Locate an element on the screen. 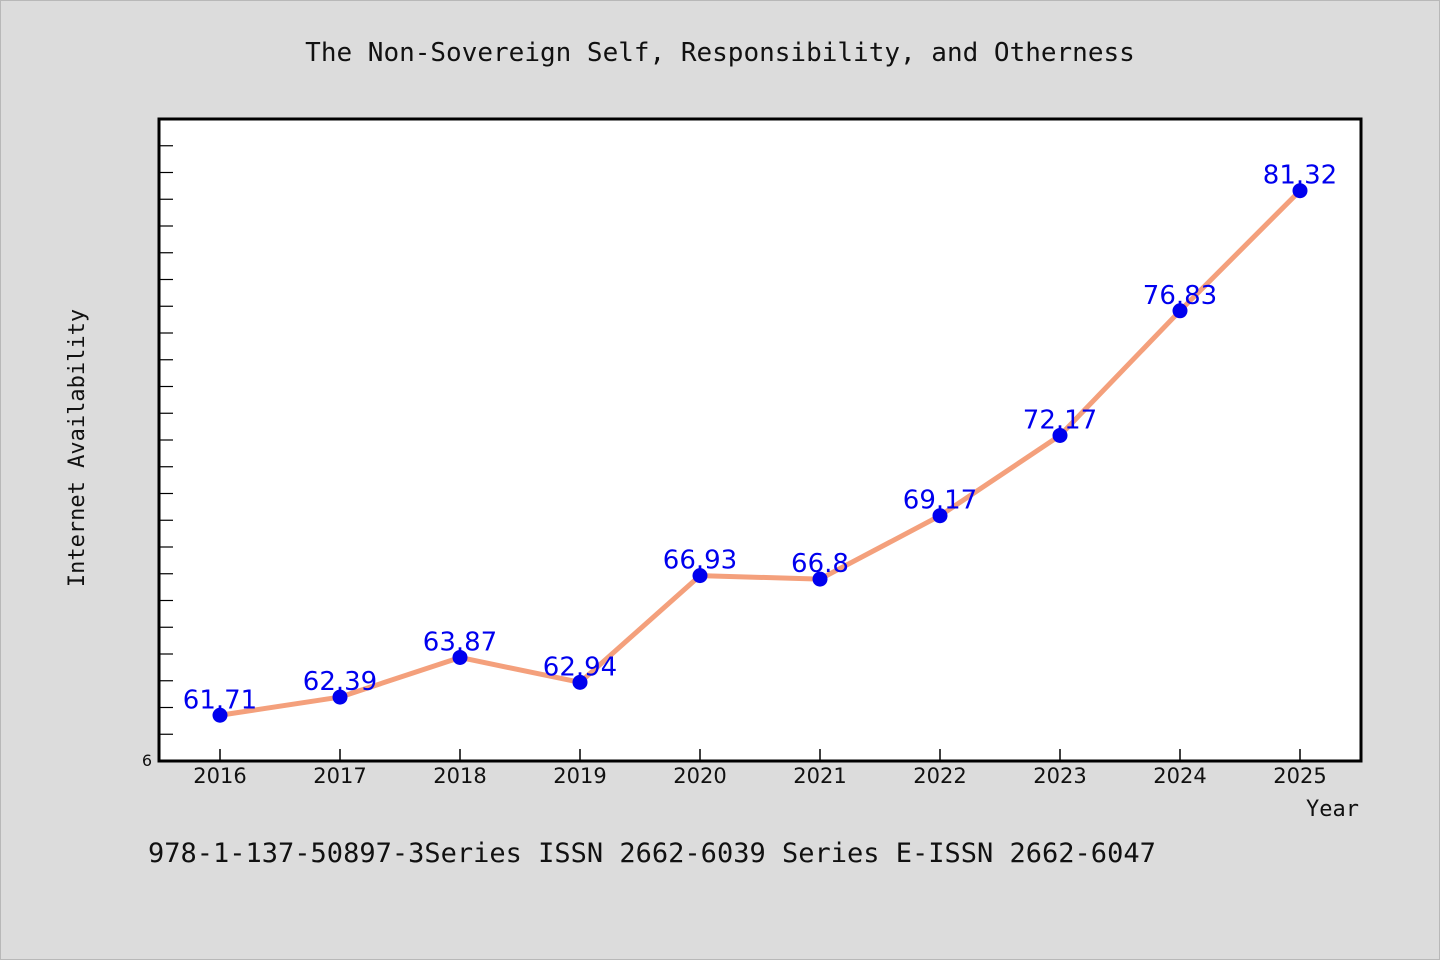 This screenshot has height=960, width=1440. data-label: 76.83 is located at coordinates (1180, 296).